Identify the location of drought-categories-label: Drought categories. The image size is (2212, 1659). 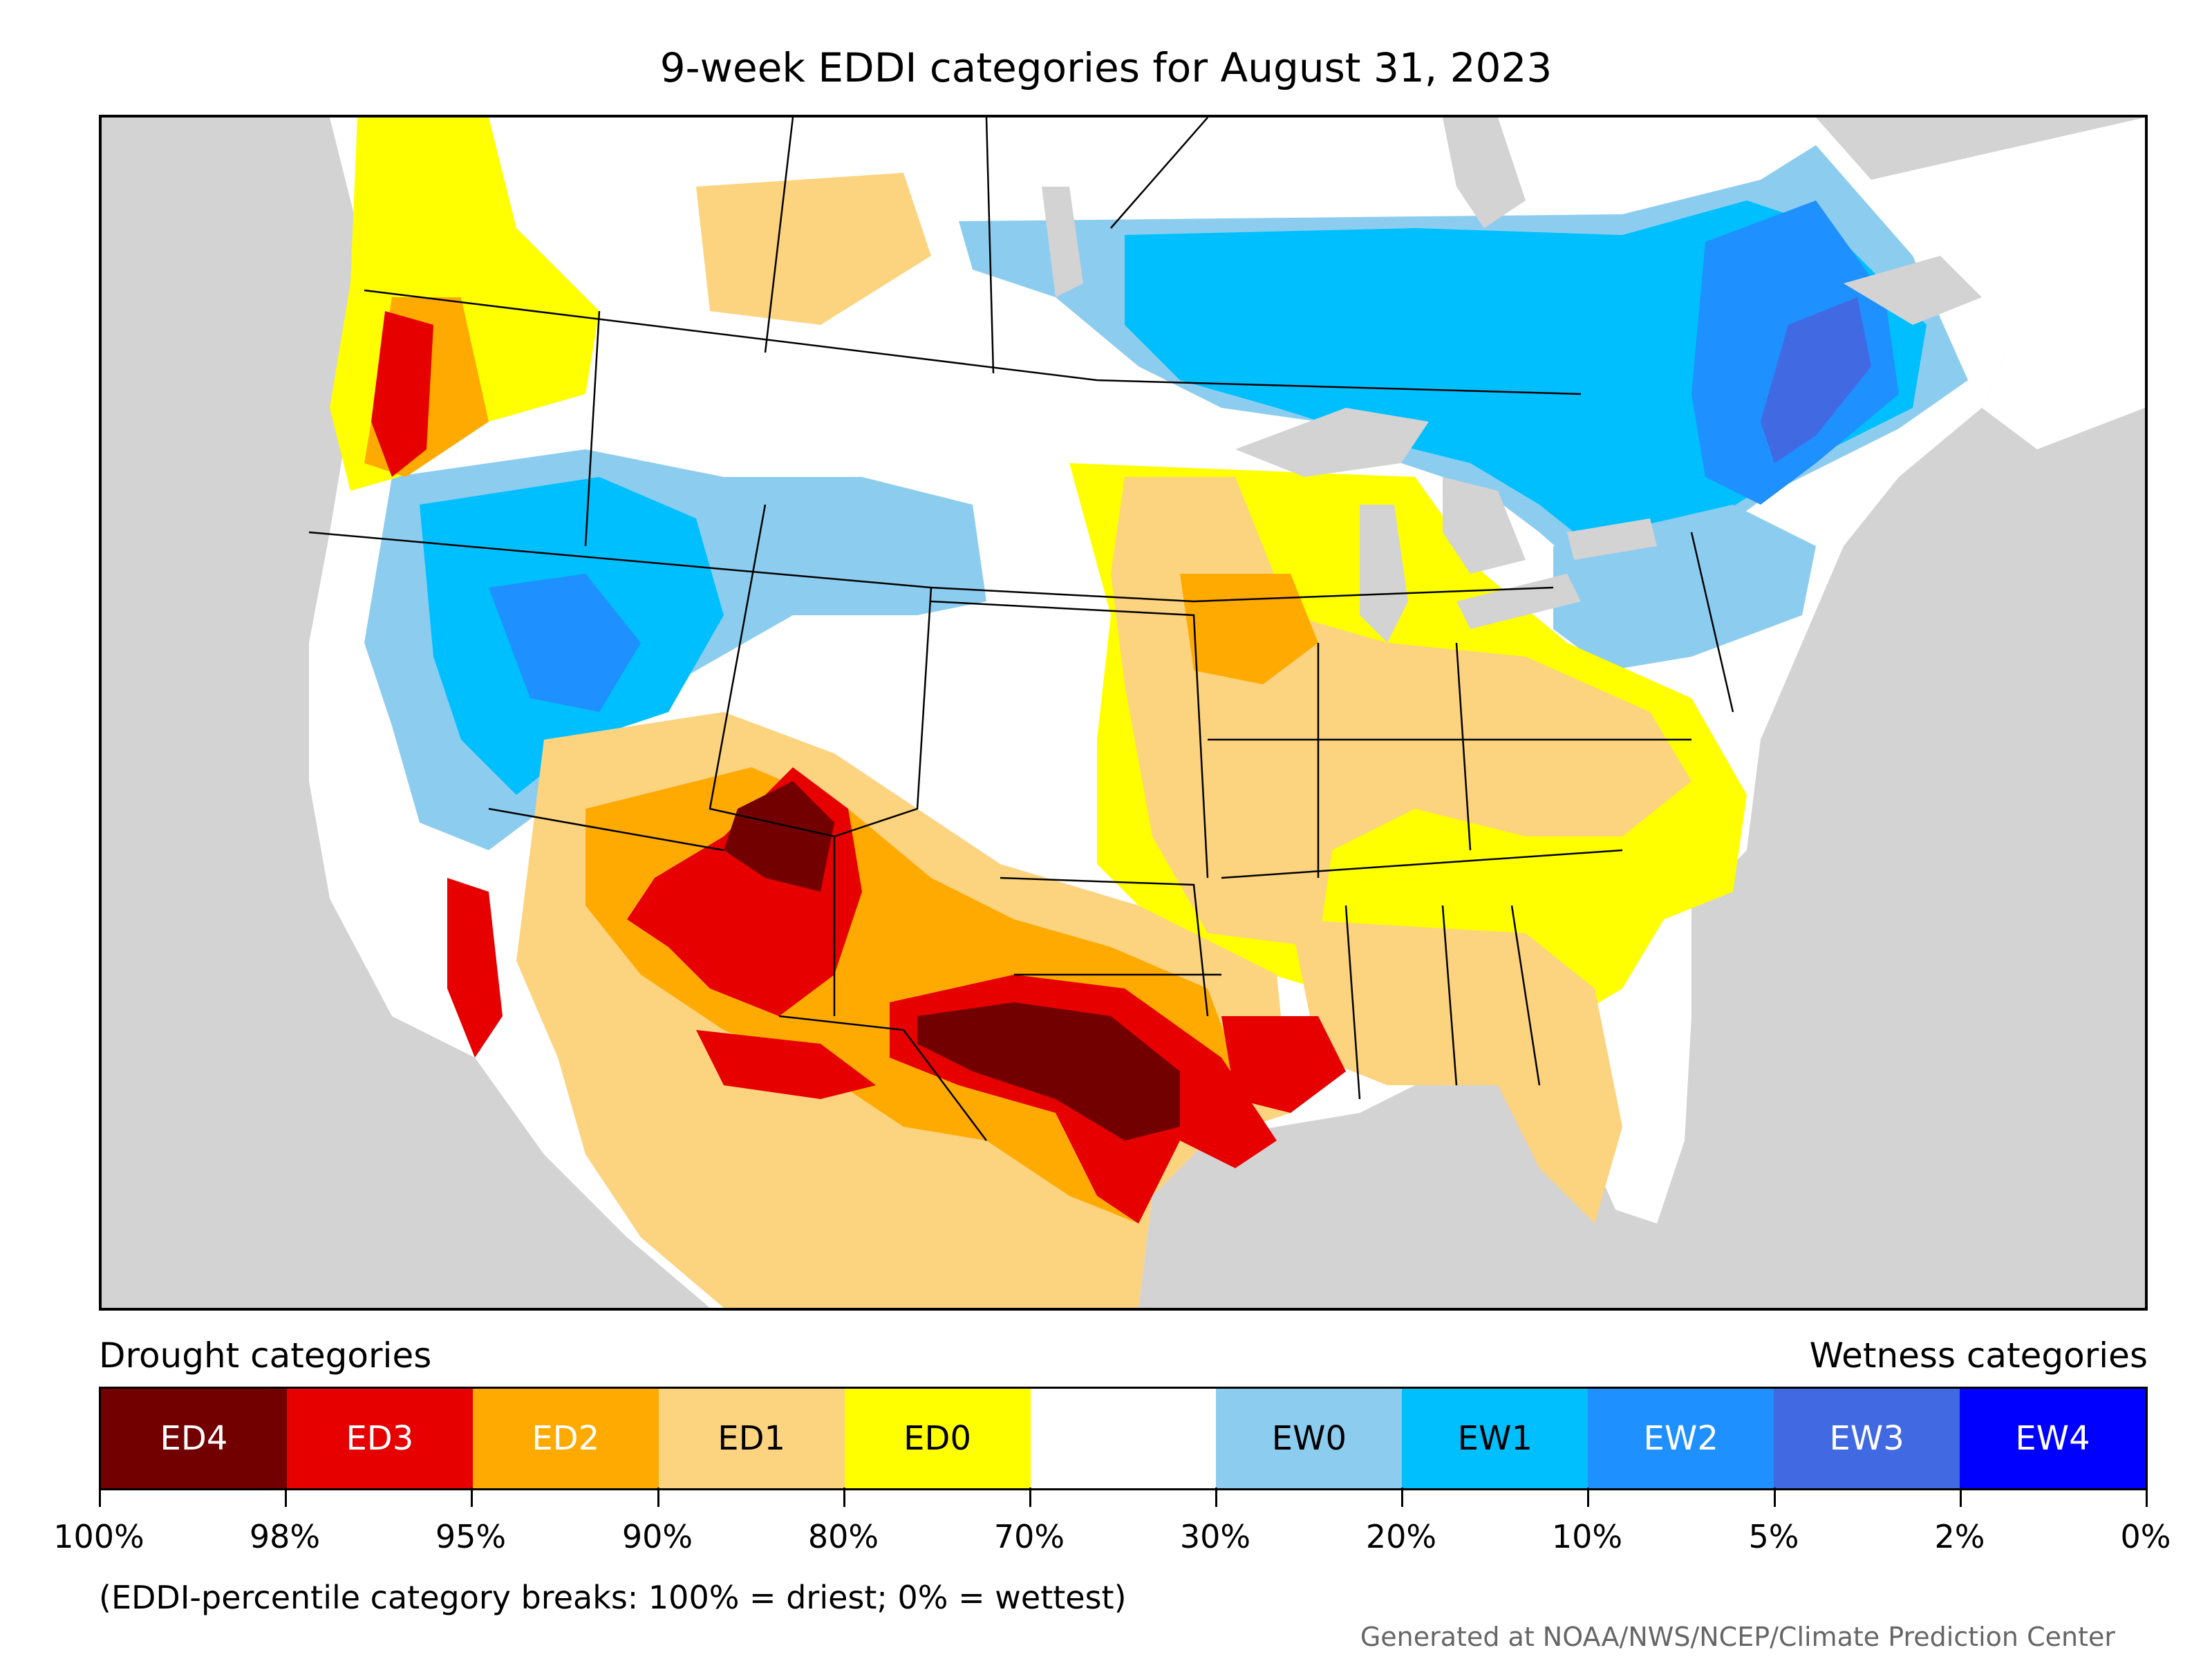
(265, 1356).